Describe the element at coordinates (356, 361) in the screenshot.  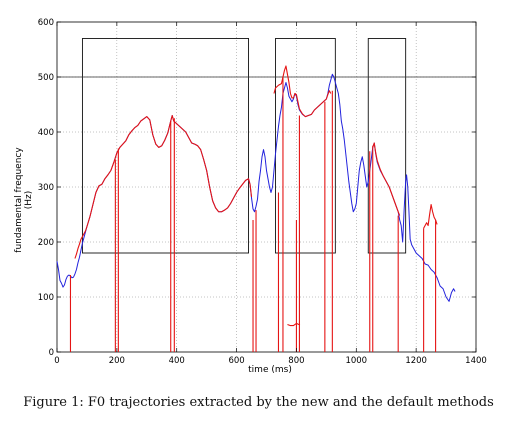
I see `x-tick-label: 1000` at that location.